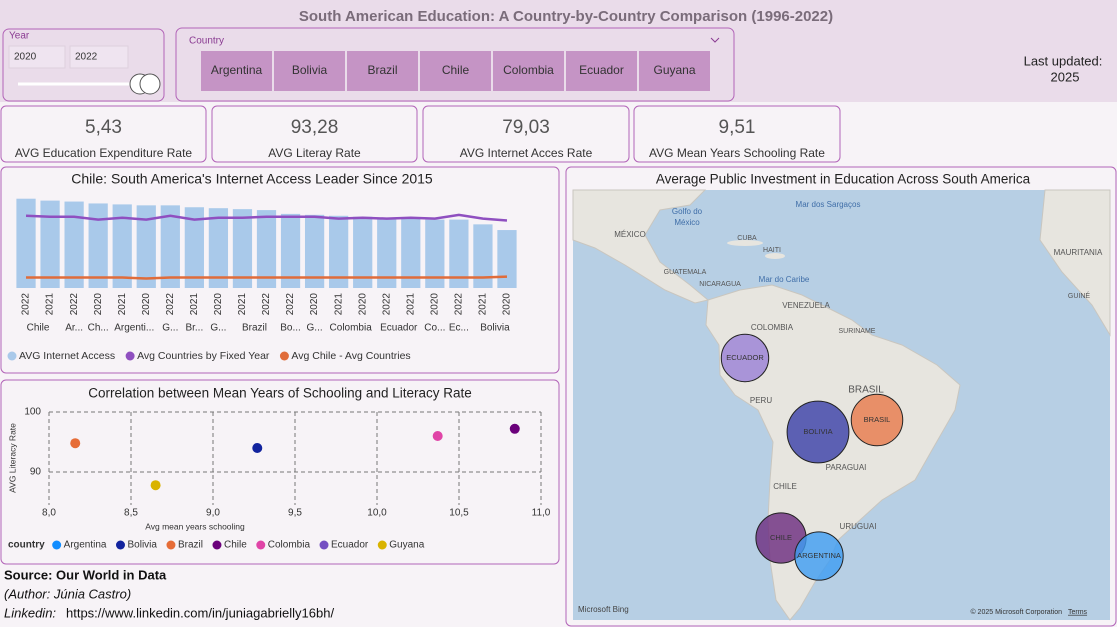 The height and width of the screenshot is (627, 1117). What do you see at coordinates (12, 458) in the screenshot?
I see `y-axis-title: AVG Literacy Rate` at bounding box center [12, 458].